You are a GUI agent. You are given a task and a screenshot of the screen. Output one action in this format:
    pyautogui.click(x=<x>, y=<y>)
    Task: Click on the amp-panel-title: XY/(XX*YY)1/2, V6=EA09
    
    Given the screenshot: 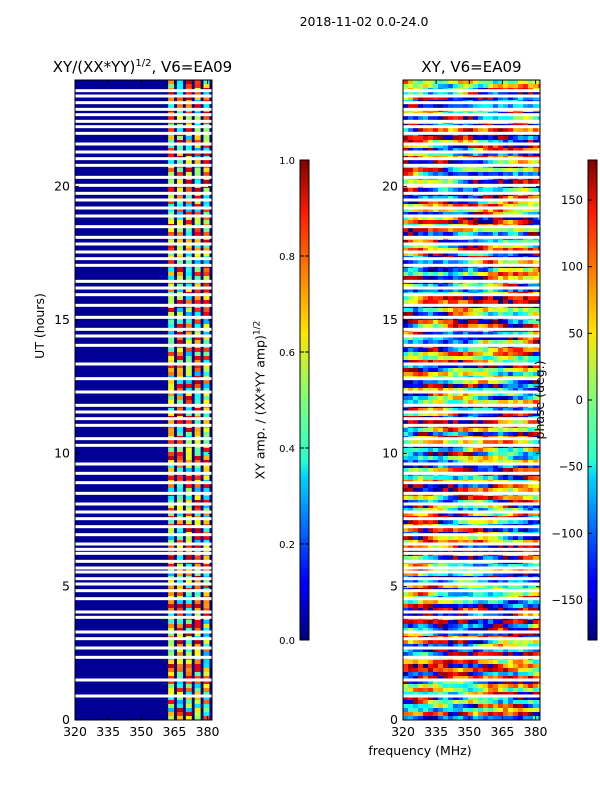 What is the action you would take?
    pyautogui.click(x=142, y=67)
    